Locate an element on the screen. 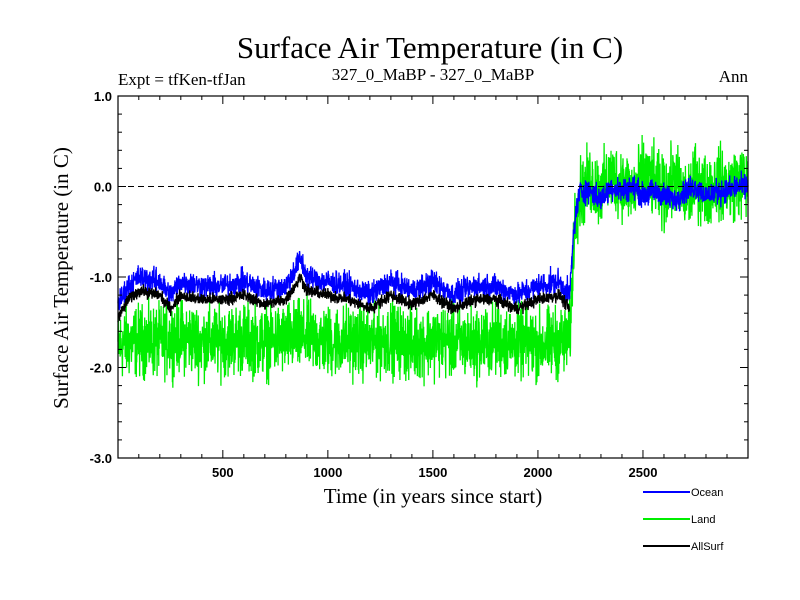  chart-title: Surface Air Temperature (in C) is located at coordinates (430, 47).